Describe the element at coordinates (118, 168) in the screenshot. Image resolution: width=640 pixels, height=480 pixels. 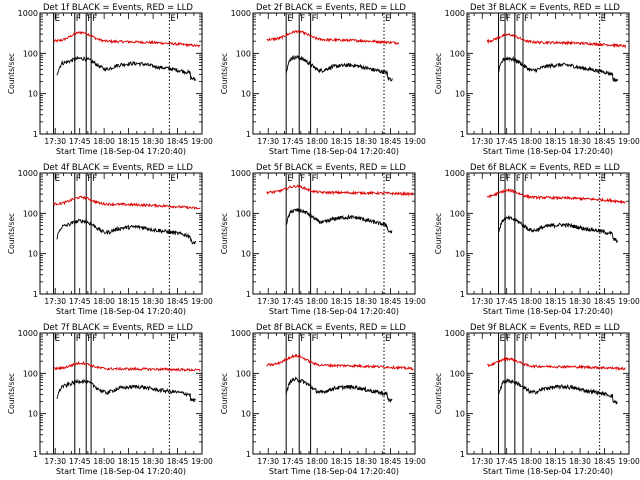
I see `panel-title: Det 4f BLACK = Events, RED = LLD` at that location.